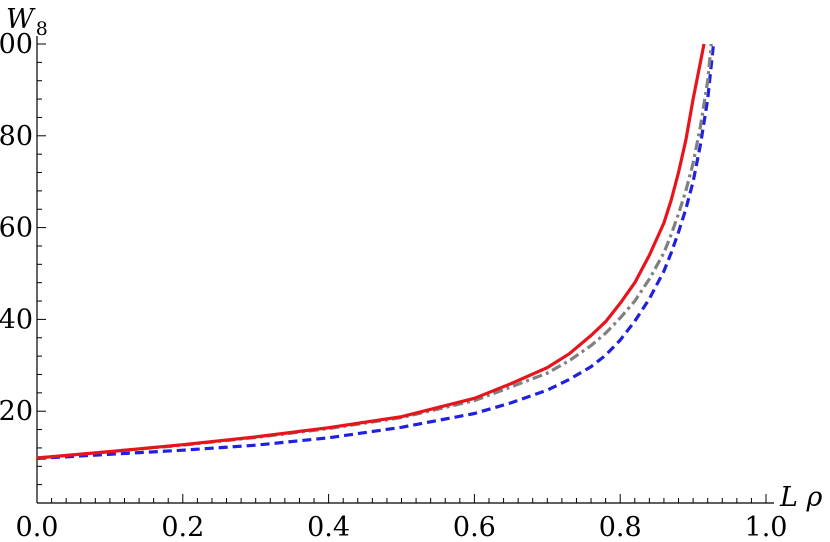 This screenshot has width=830, height=542. Describe the element at coordinates (37, 527) in the screenshot. I see `x-tick-label: 0.0` at that location.